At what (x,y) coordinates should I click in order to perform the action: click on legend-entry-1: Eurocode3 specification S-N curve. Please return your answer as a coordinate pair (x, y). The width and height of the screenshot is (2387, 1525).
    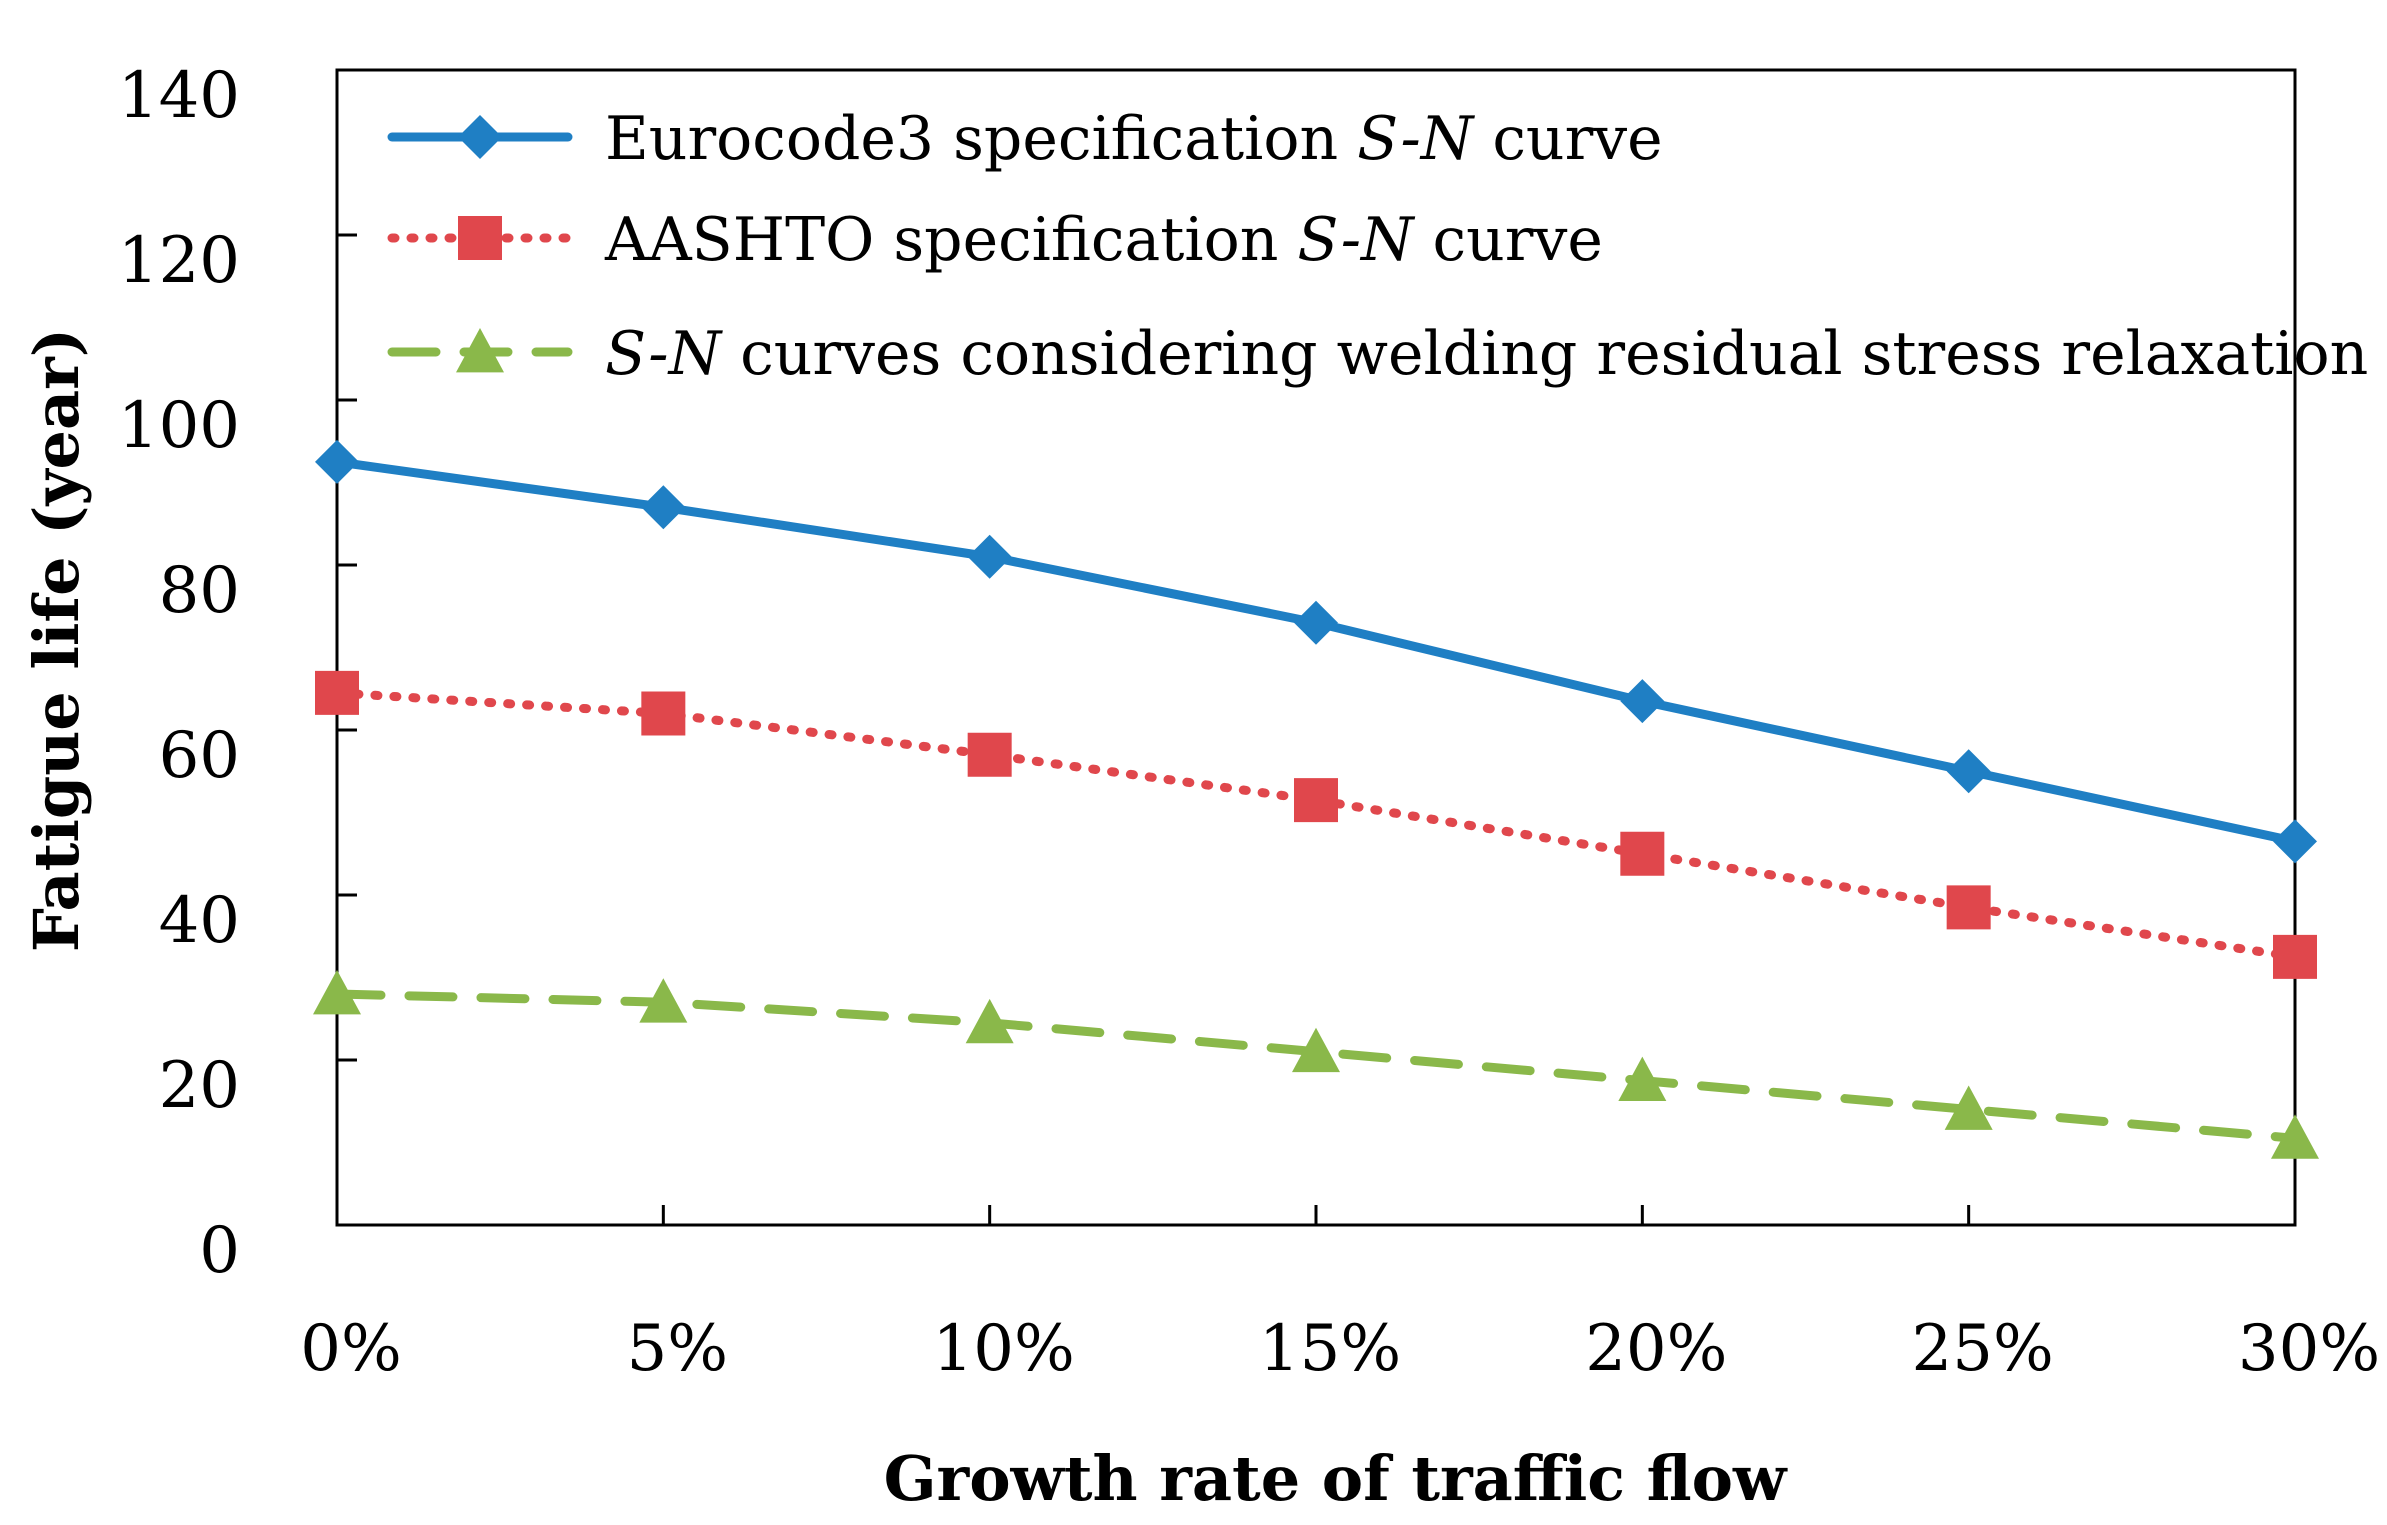
    Looking at the image, I should click on (1025, 139).